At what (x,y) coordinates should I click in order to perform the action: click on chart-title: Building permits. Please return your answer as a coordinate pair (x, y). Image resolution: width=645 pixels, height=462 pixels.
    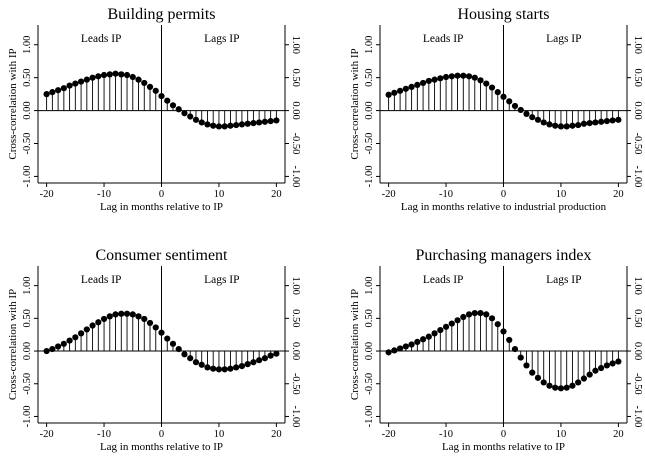
    Looking at the image, I should click on (162, 14).